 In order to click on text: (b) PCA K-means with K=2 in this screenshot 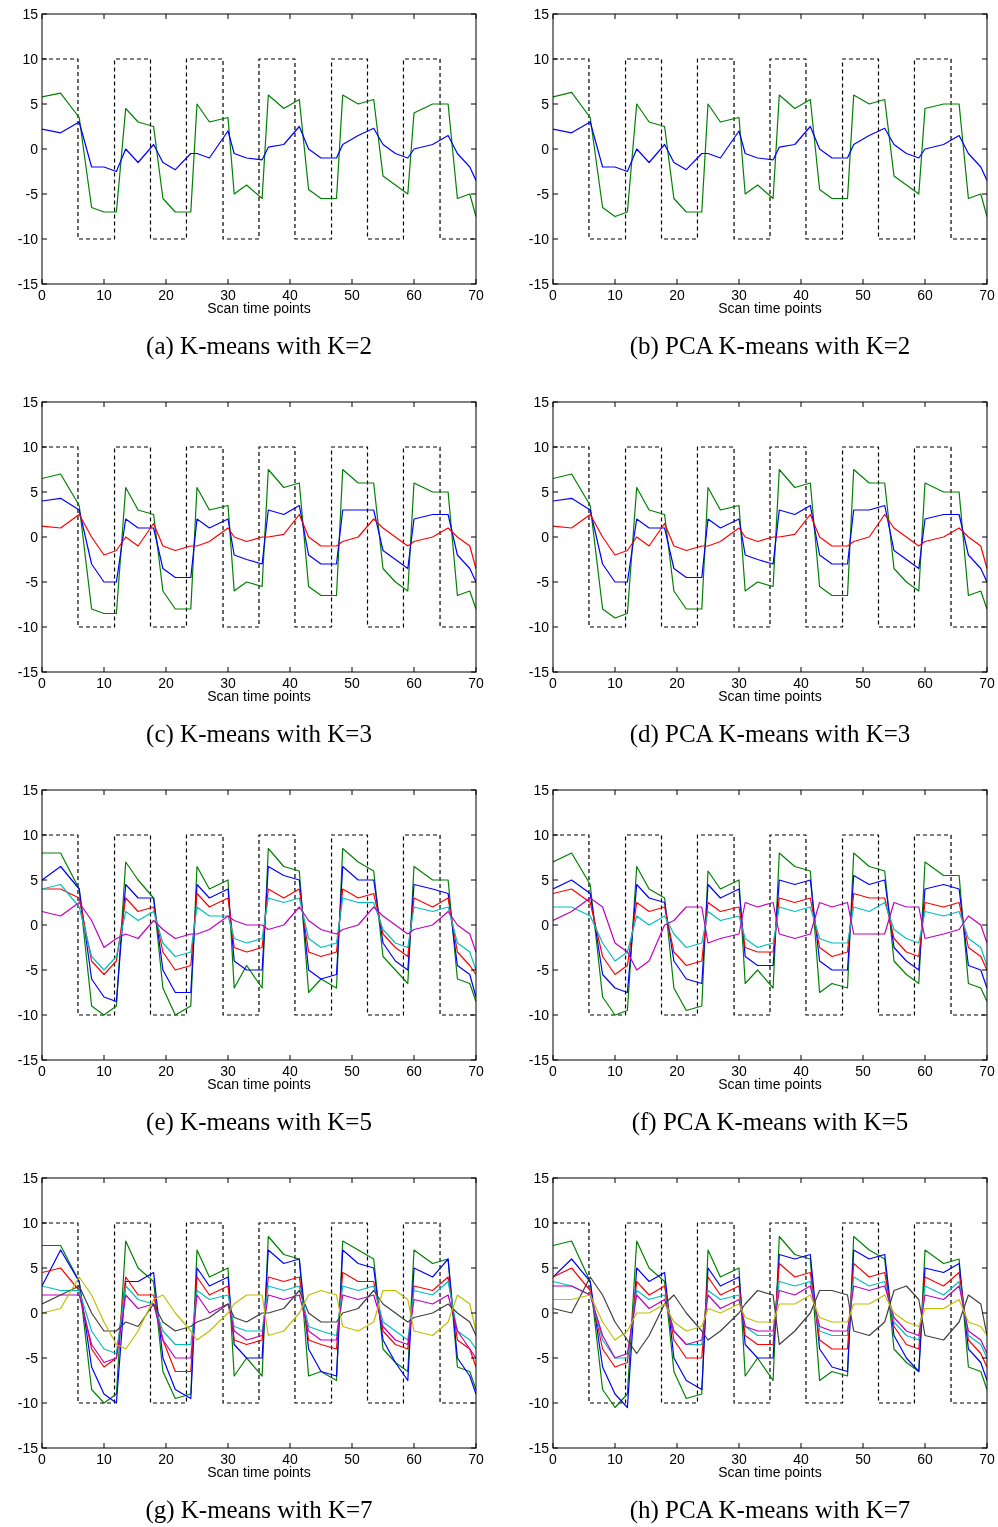, I will do `click(770, 346)`.